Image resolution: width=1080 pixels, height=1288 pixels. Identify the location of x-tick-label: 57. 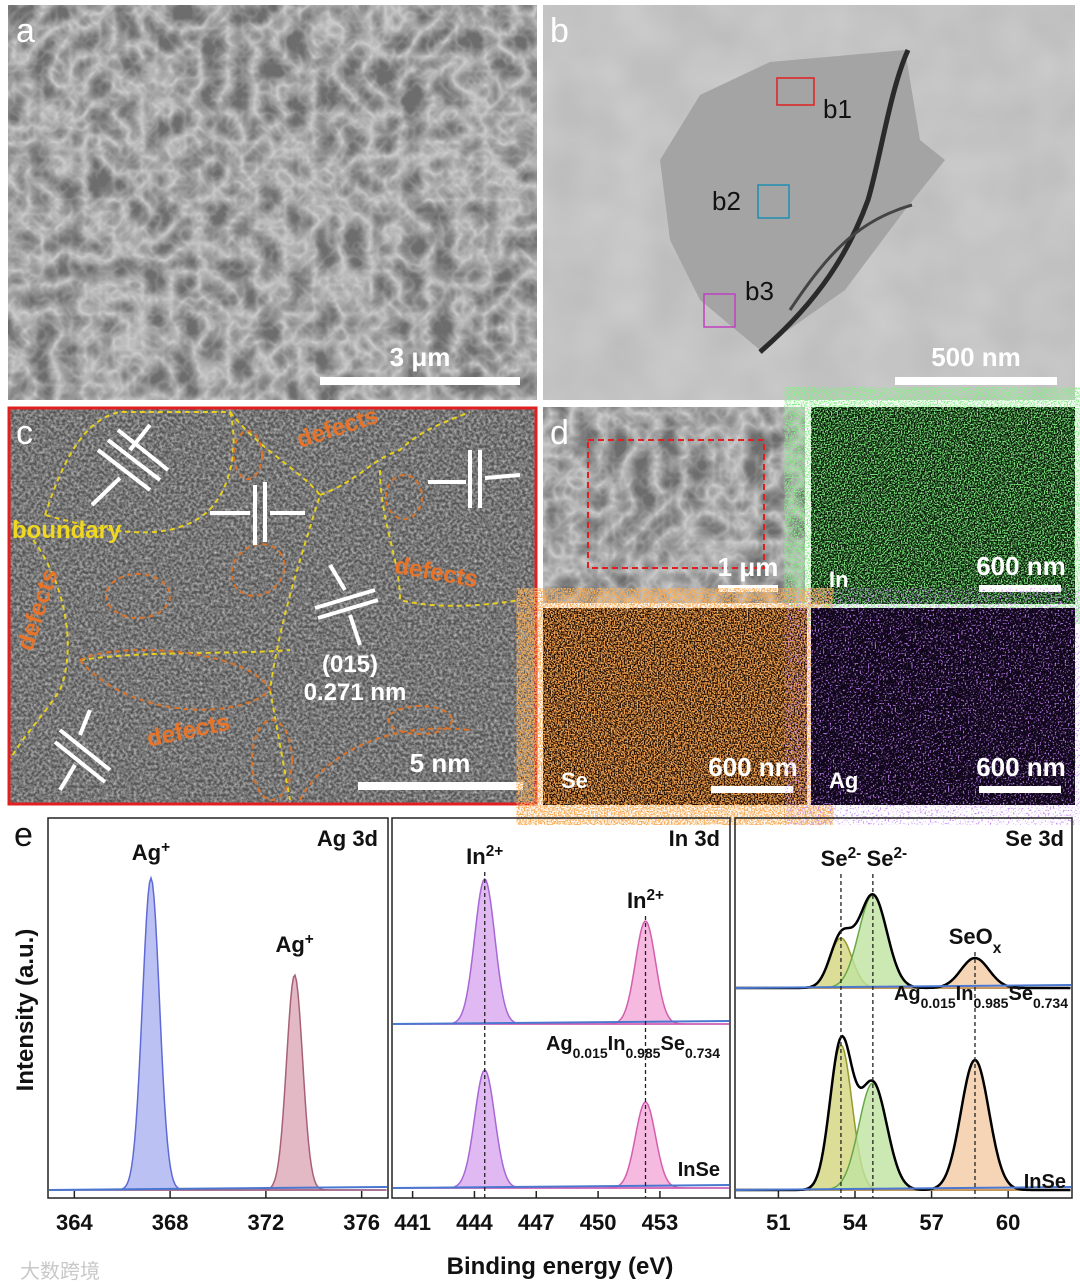
(931, 1222).